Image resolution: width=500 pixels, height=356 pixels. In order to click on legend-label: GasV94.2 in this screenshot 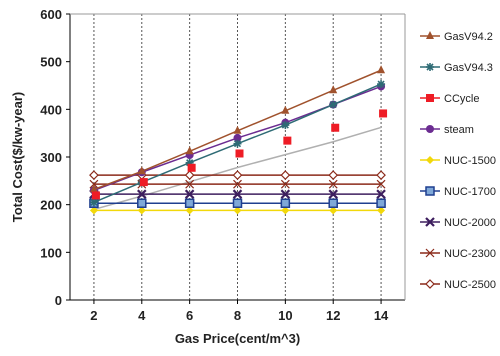, I will do `click(468, 37)`.